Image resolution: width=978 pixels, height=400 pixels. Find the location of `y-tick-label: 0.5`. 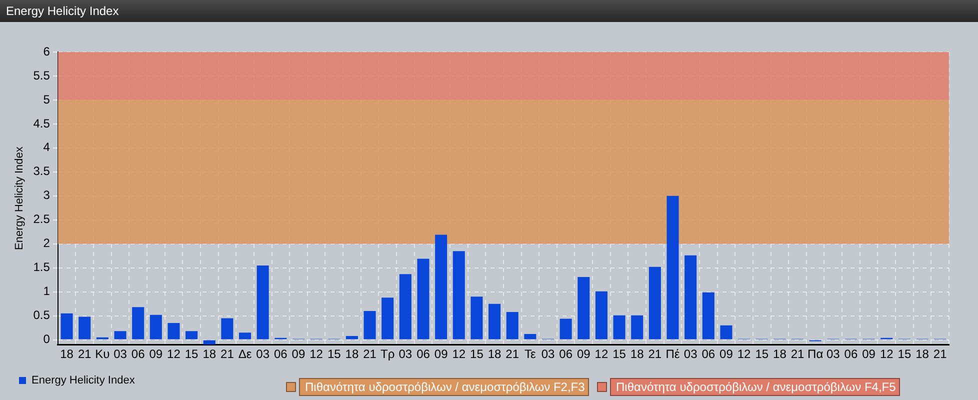

y-tick-label: 0.5 is located at coordinates (41, 315).